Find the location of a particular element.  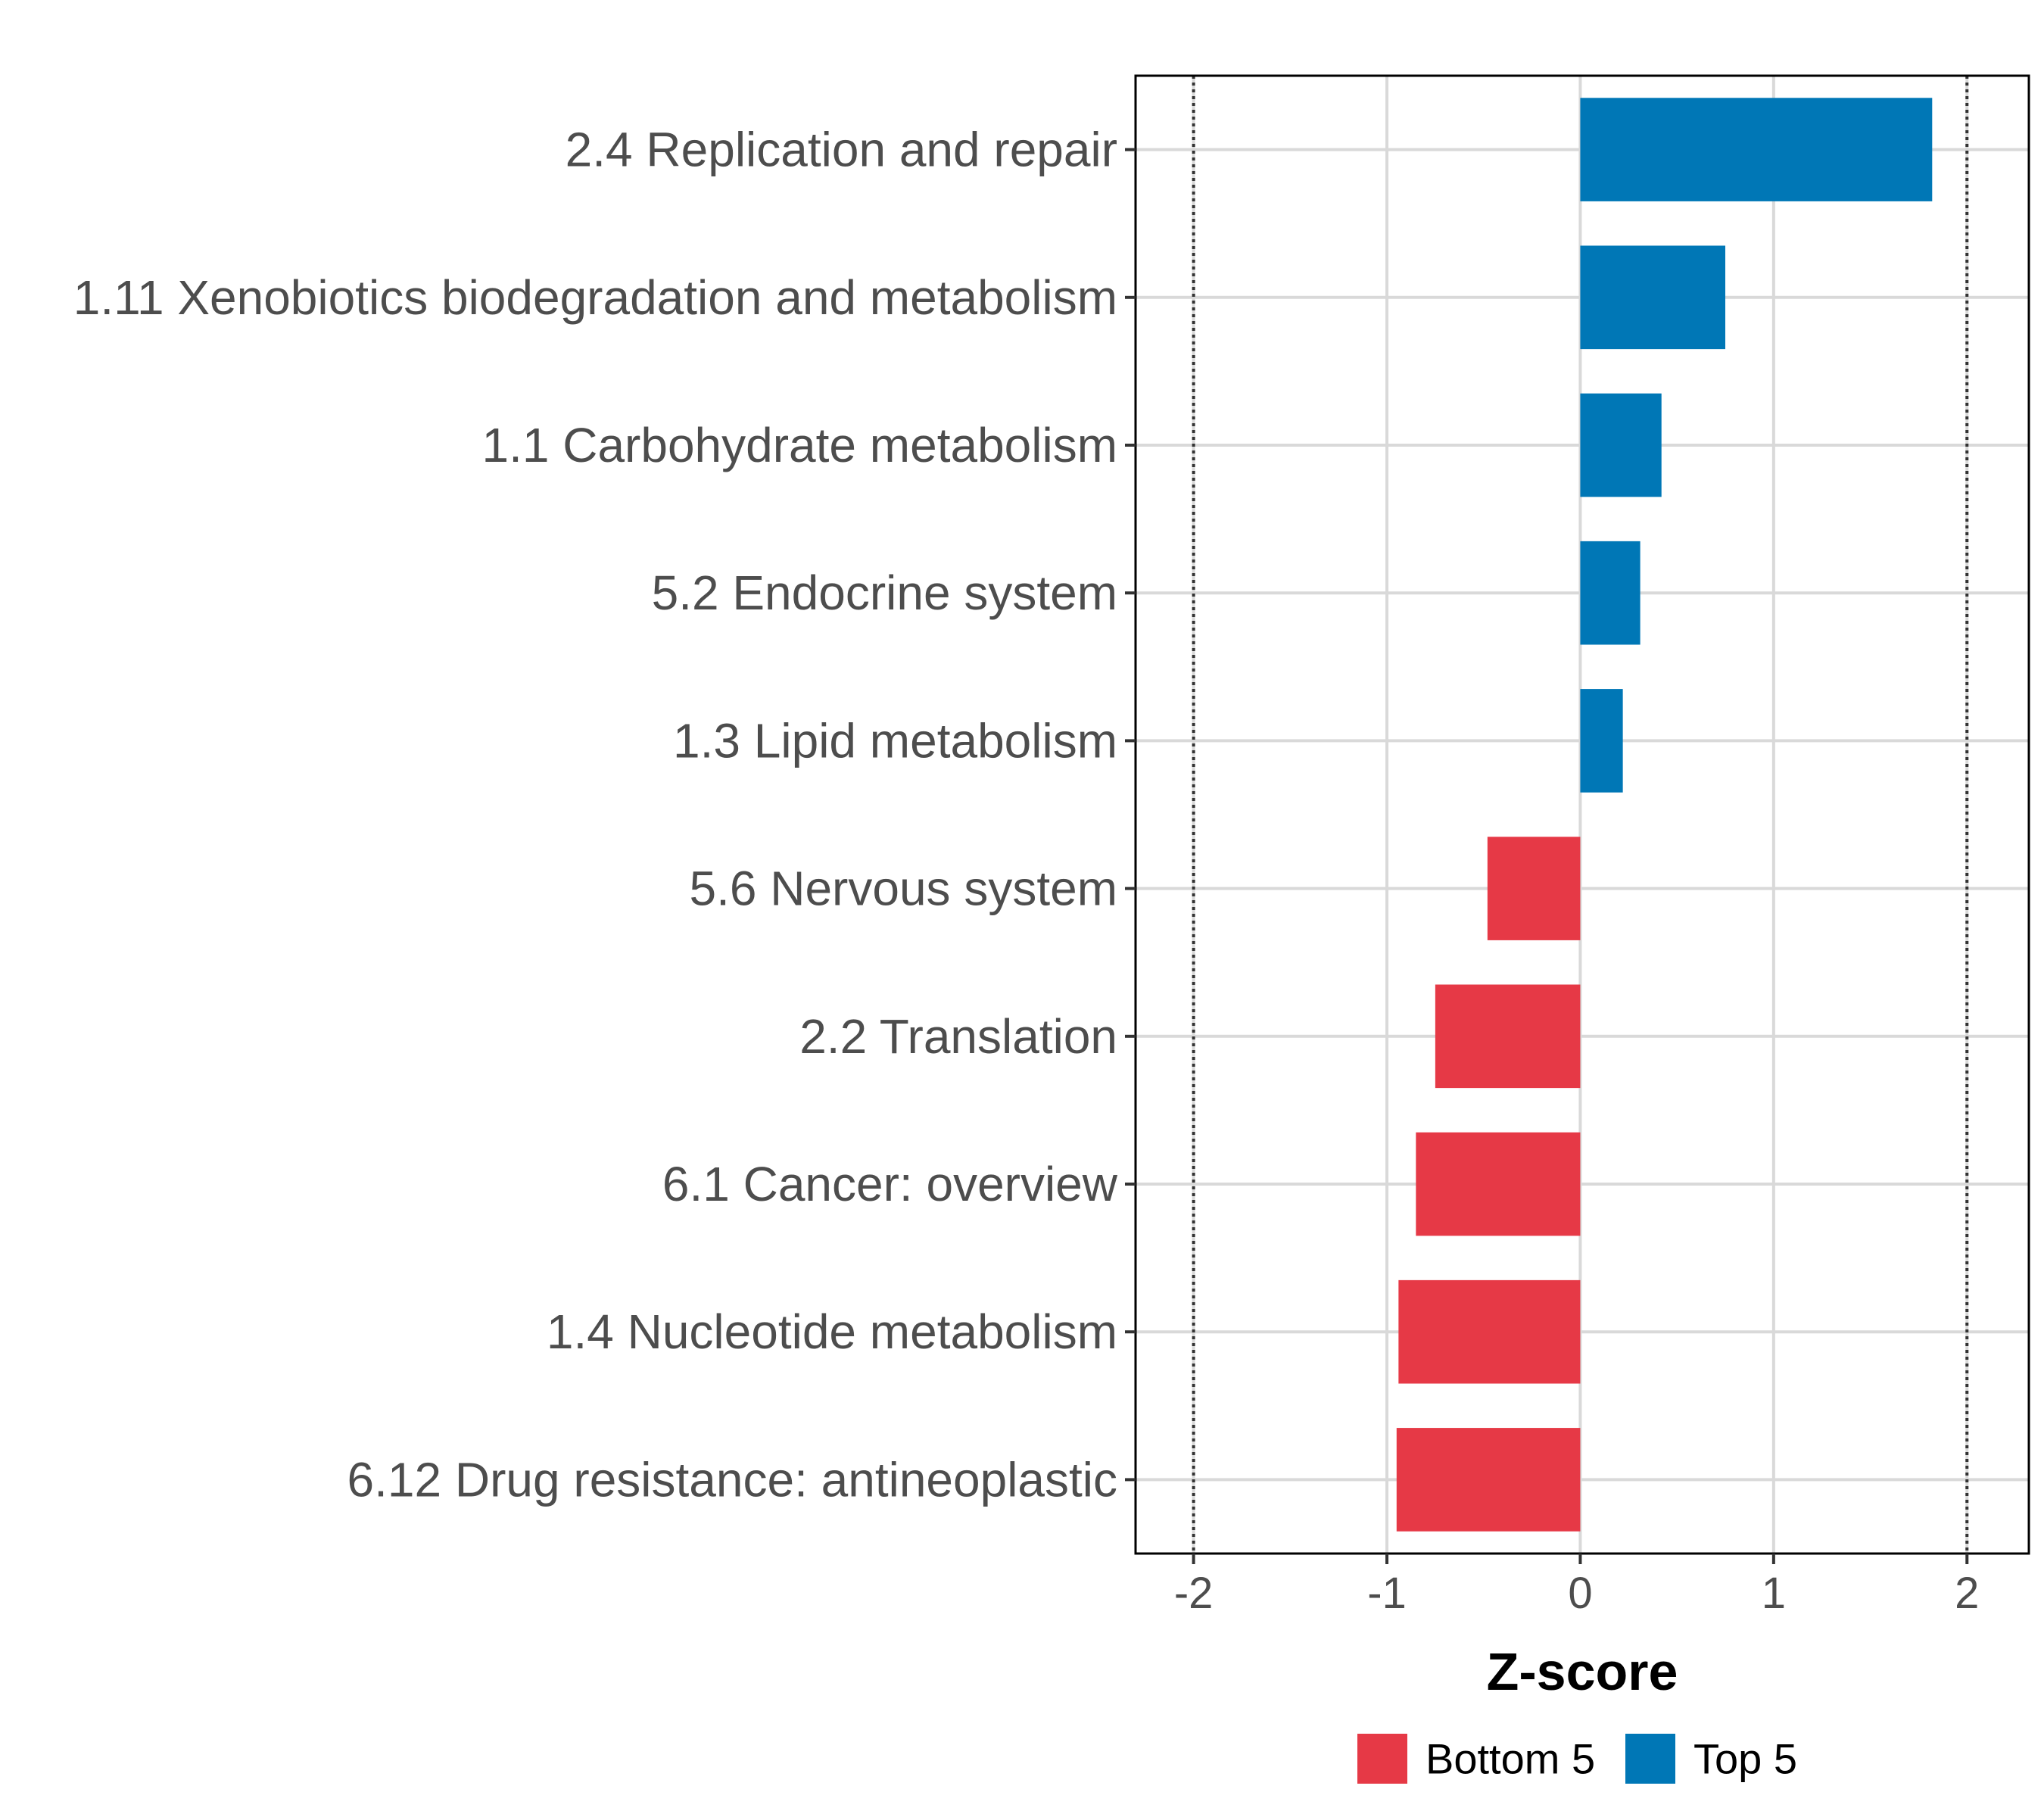

y-tick-label: 6.1 Cancer: overview is located at coordinates (890, 1184).